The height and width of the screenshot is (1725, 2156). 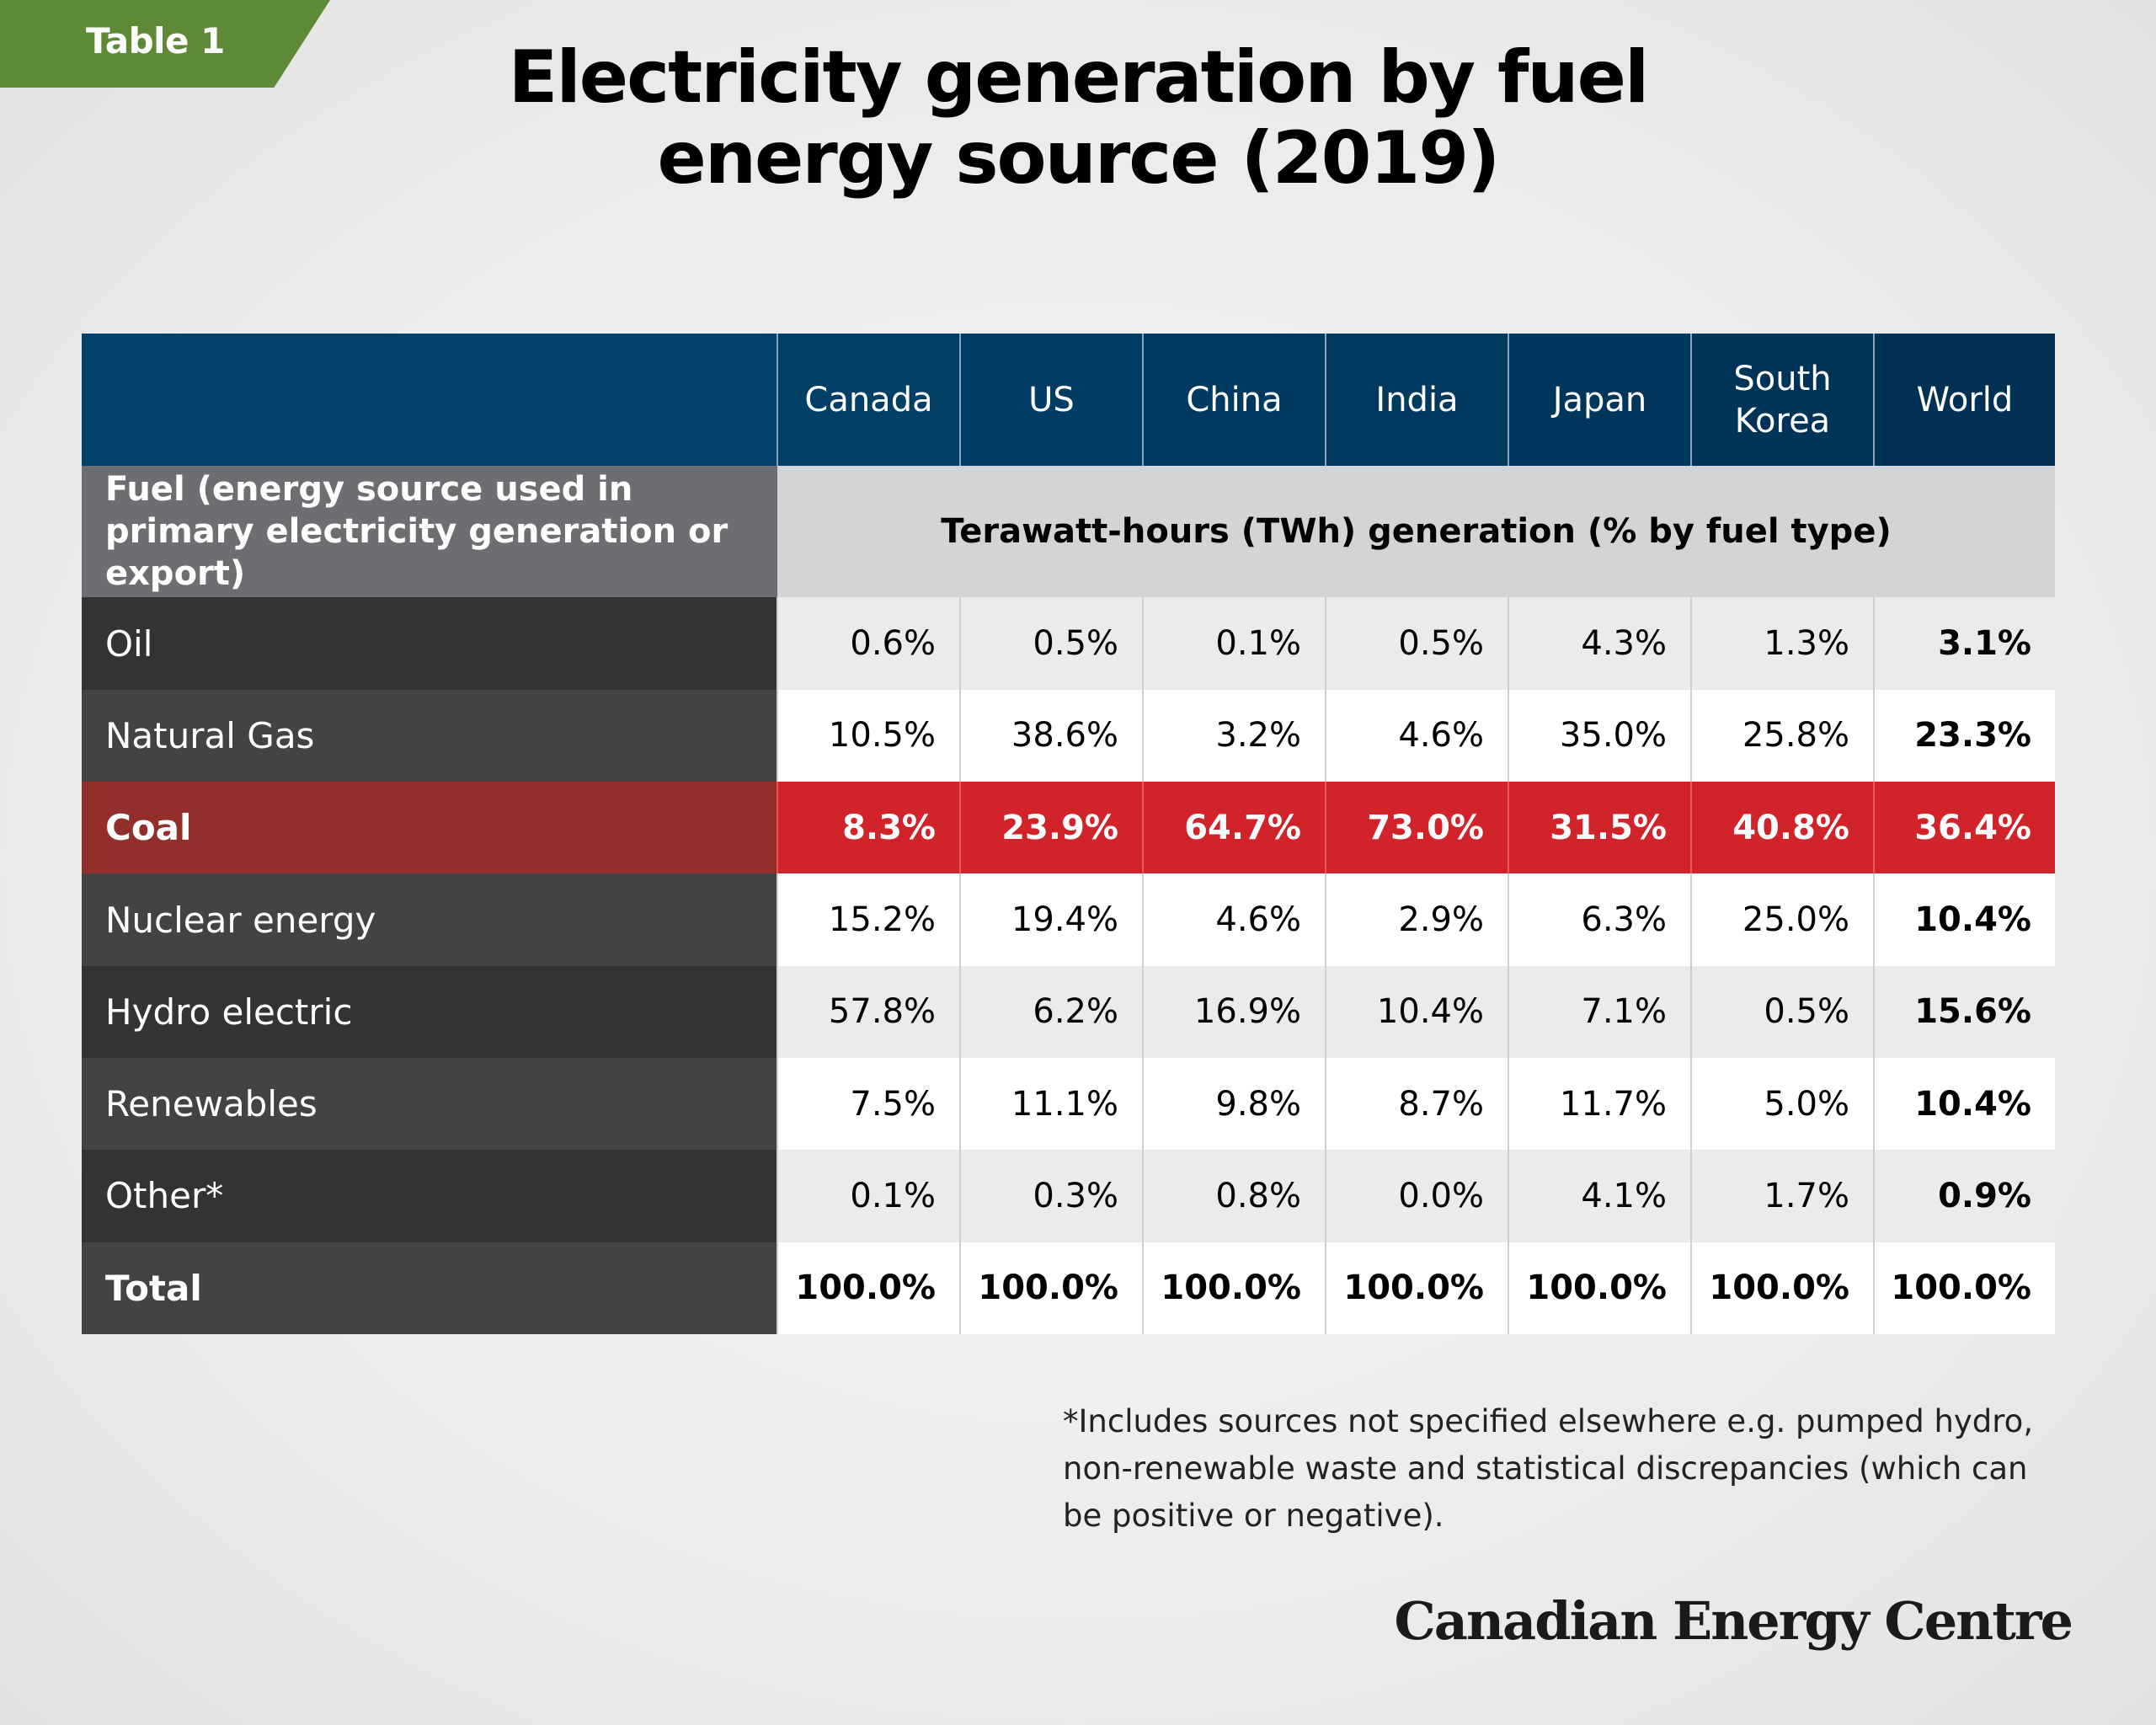 What do you see at coordinates (429, 643) in the screenshot?
I see `row-label: Oil` at bounding box center [429, 643].